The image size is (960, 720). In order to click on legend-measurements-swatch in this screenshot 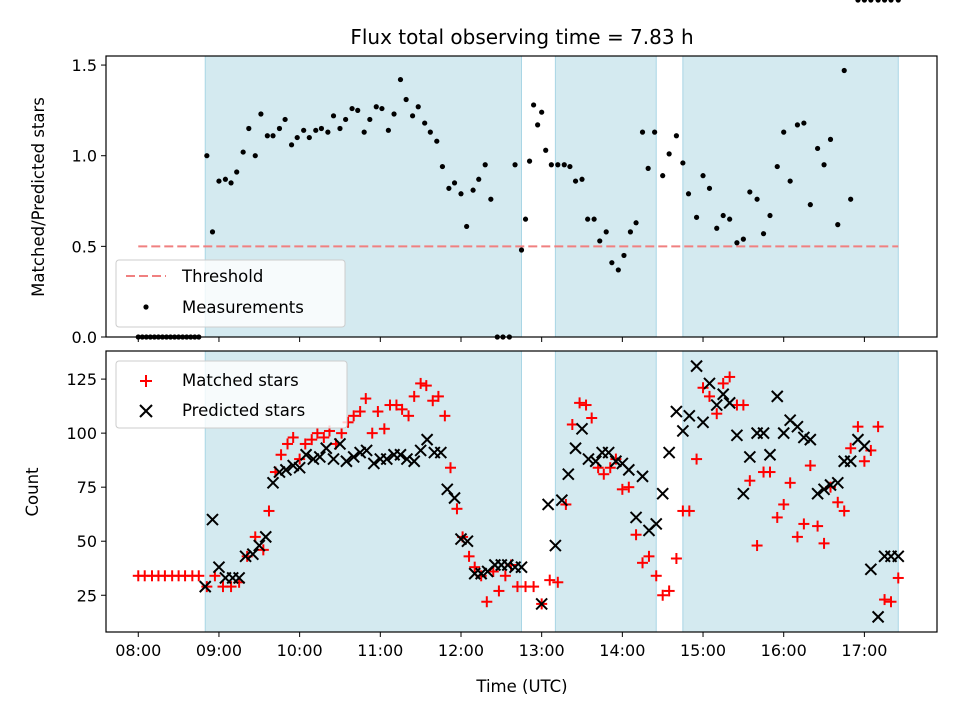, I will do `click(146, 307)`.